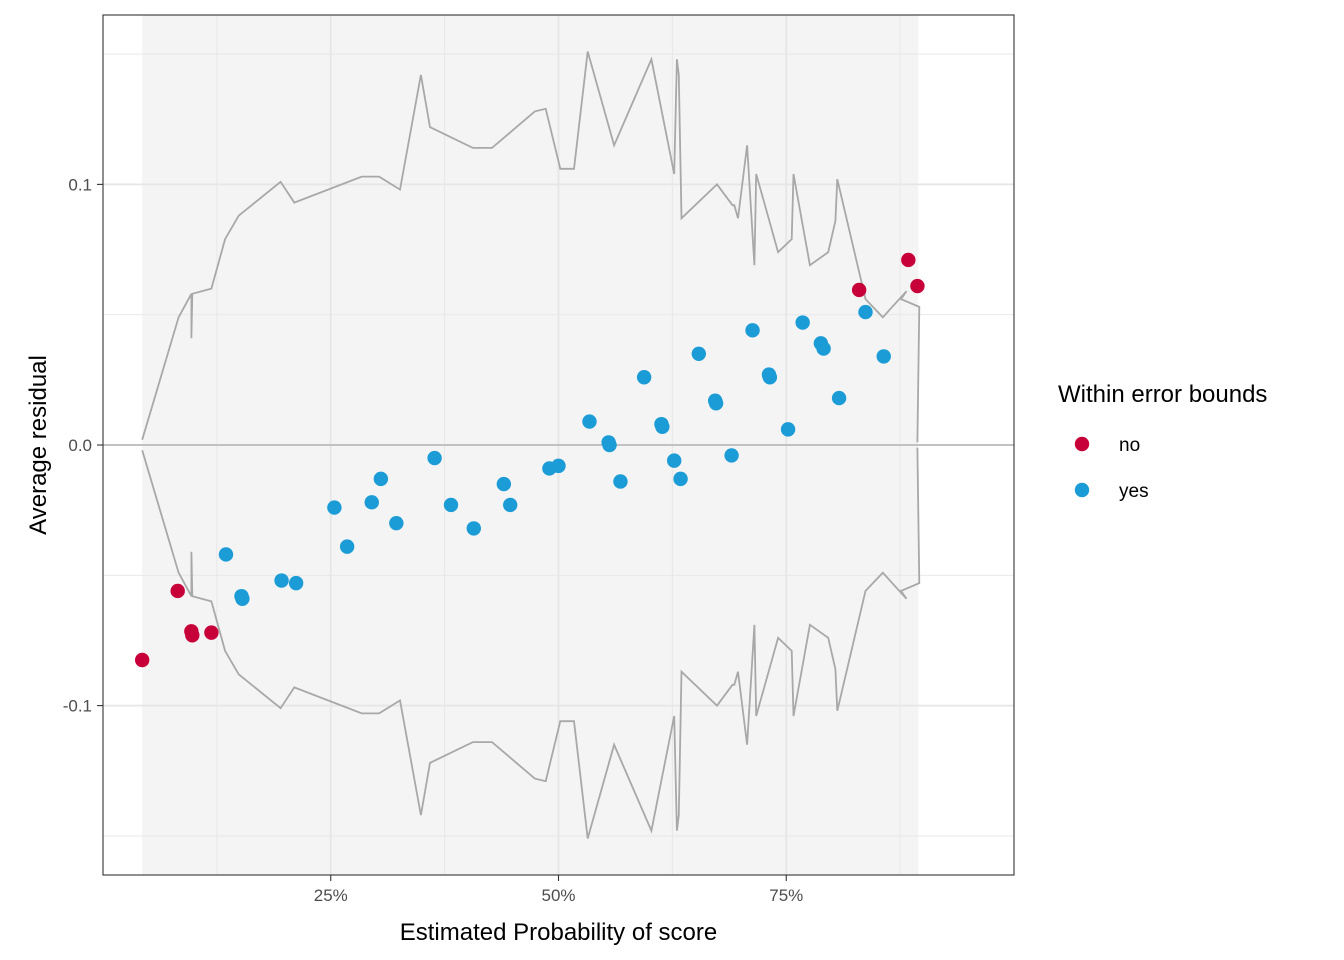 This screenshot has height=960, width=1344. I want to click on legend-label-no: no, so click(1129, 445).